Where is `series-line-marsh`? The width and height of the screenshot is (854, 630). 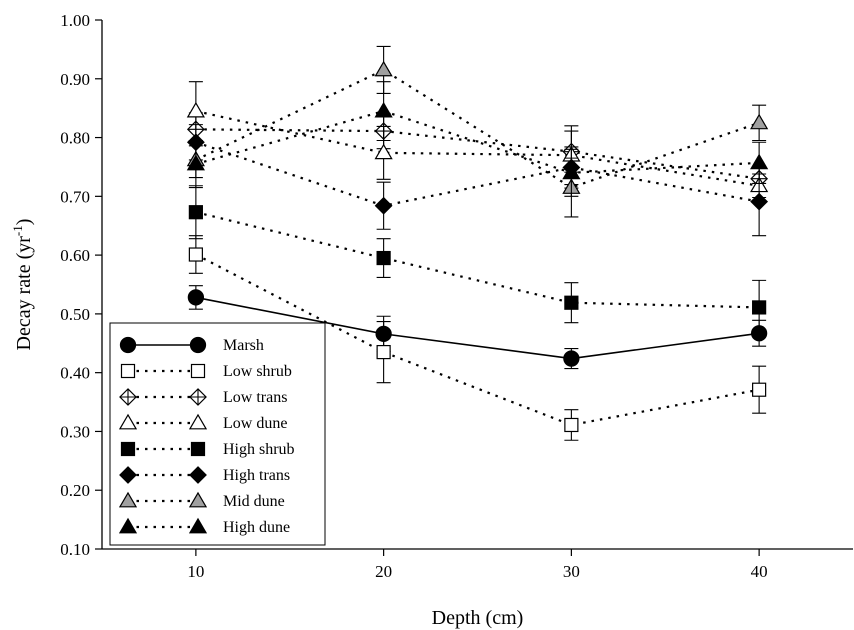 series-line-marsh is located at coordinates (477, 328).